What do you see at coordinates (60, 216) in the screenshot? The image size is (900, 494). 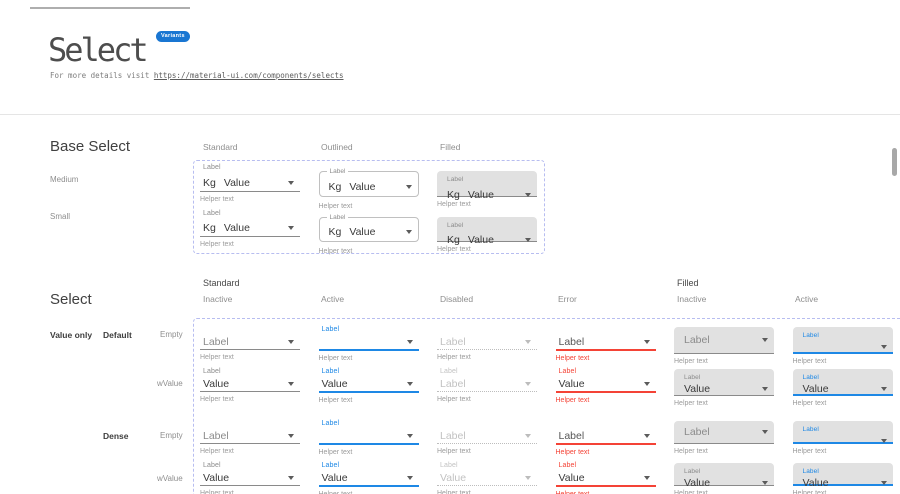 I see `row-header-small: Small` at bounding box center [60, 216].